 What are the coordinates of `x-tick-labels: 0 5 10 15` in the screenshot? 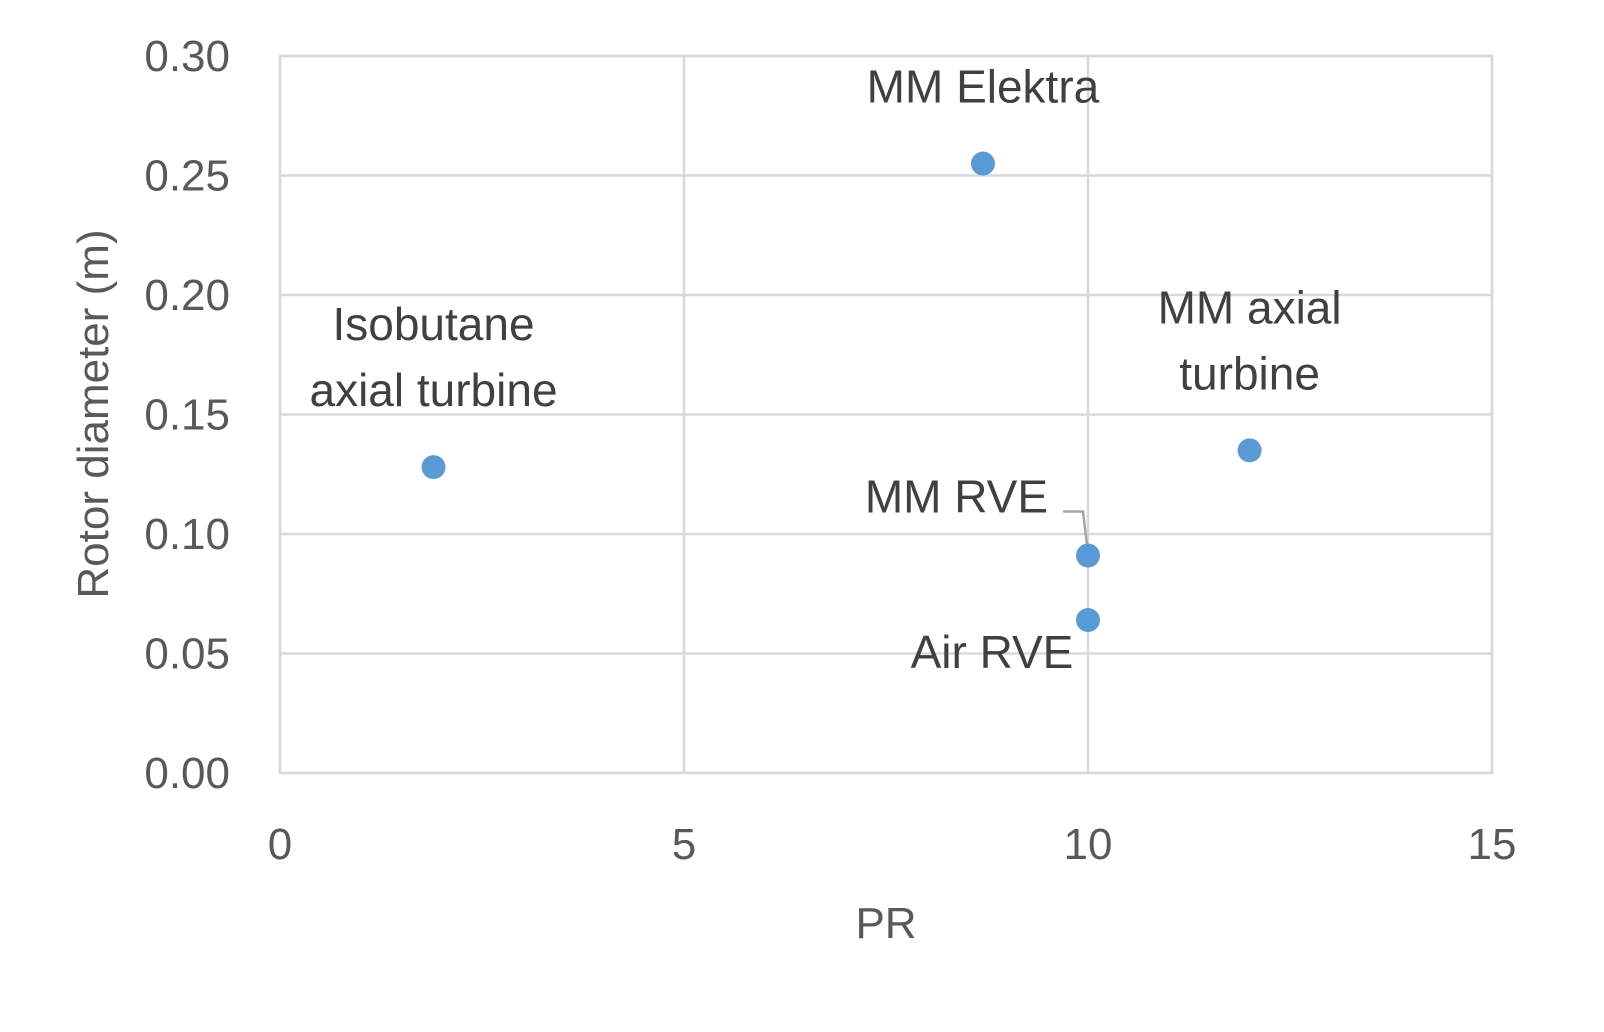 It's located at (892, 844).